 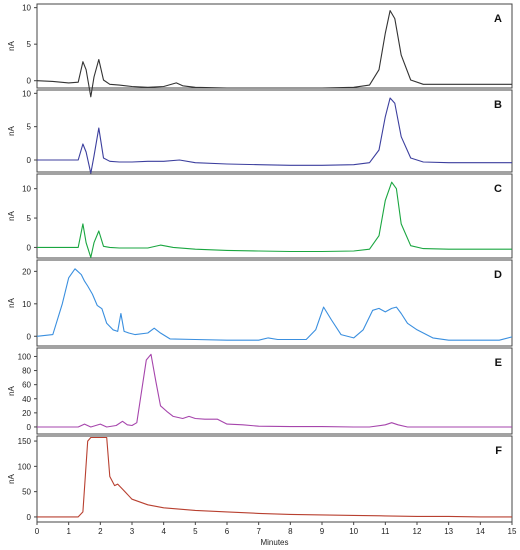 What do you see at coordinates (498, 275) in the screenshot?
I see `panel-label: D` at bounding box center [498, 275].